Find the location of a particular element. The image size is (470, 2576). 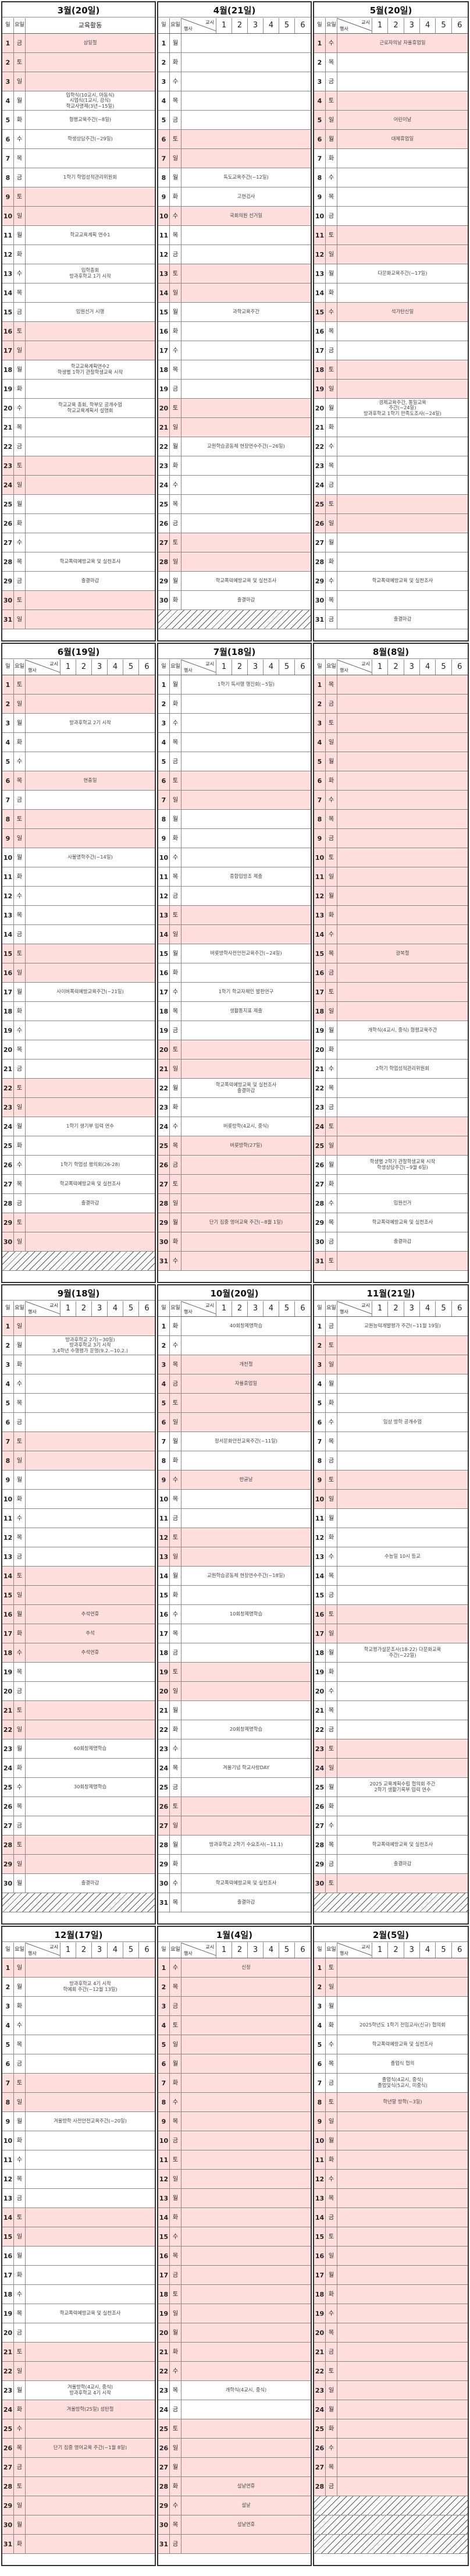

day-number: 2 is located at coordinates (164, 1345).